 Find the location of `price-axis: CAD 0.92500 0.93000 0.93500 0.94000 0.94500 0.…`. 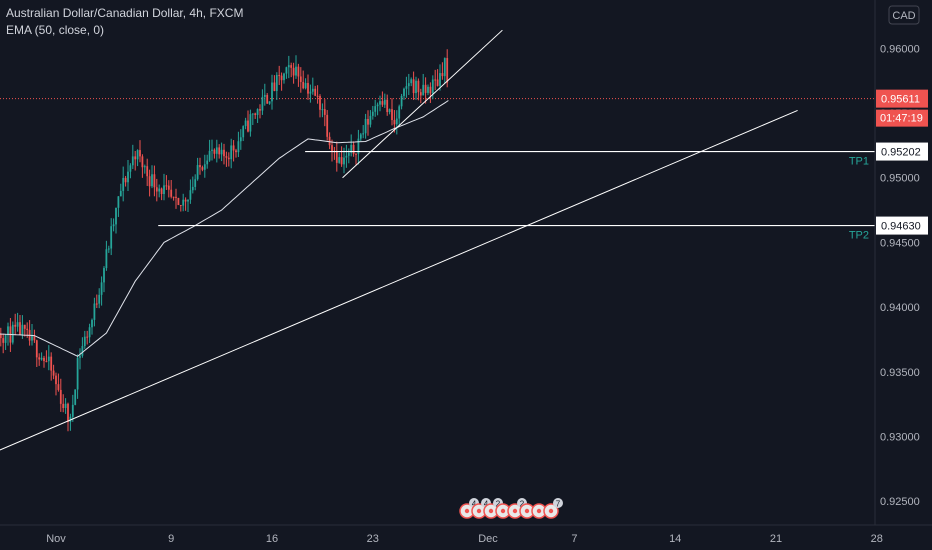

price-axis: CAD 0.92500 0.93000 0.93500 0.94000 0.94500 0.… is located at coordinates (901, 262).